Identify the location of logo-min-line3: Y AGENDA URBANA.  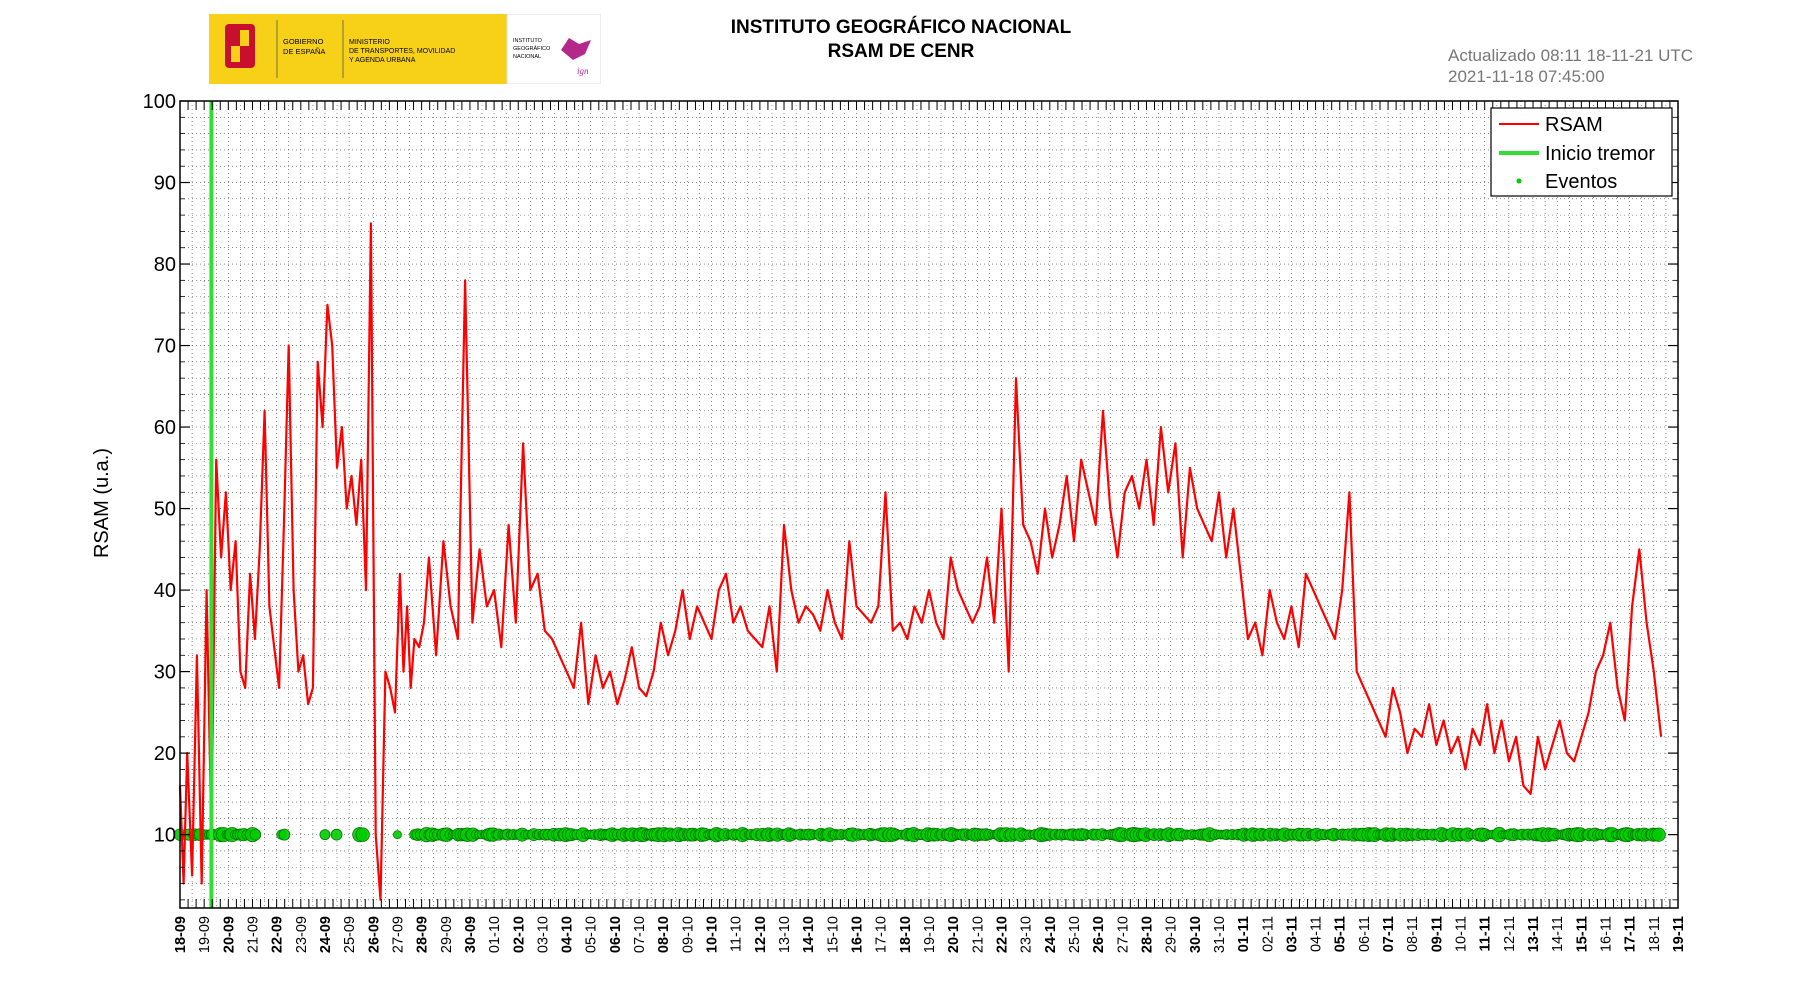
(382, 60).